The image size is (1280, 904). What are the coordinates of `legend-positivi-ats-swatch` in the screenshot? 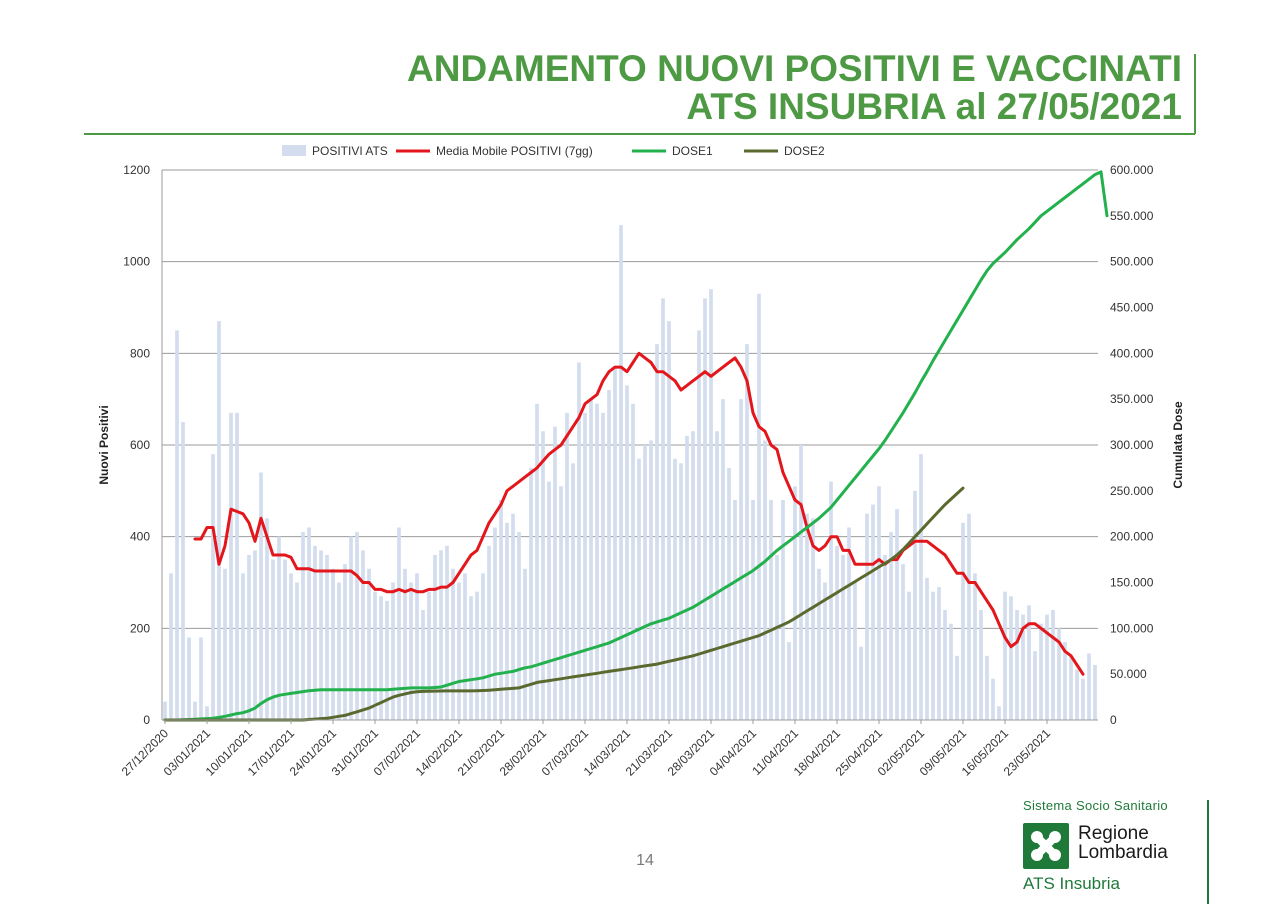 It's located at (294, 150).